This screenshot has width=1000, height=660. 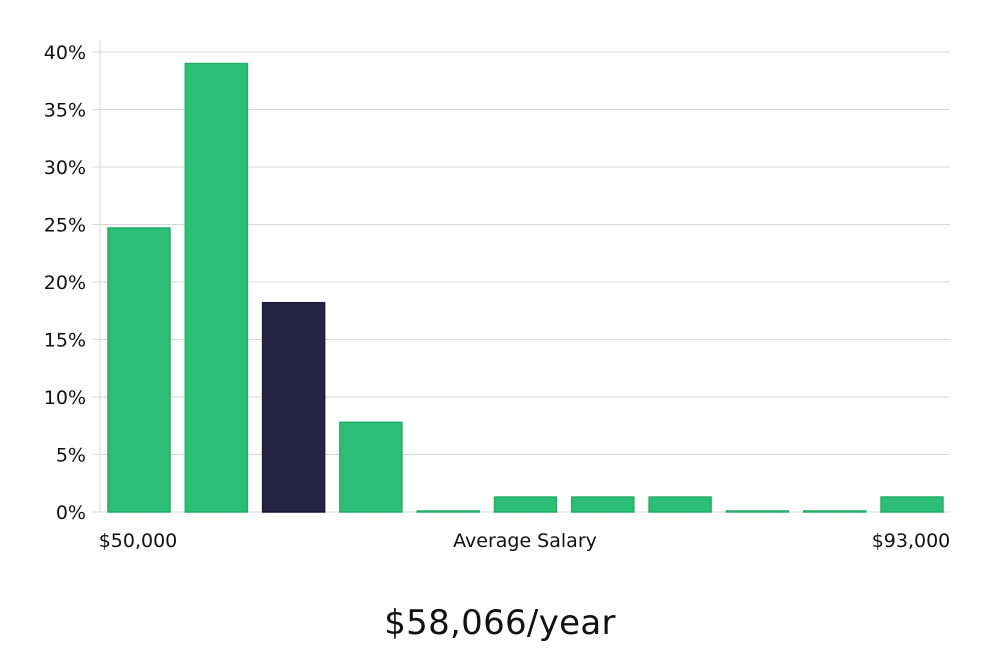 I want to click on y-tick-label-35: 35%, so click(x=65, y=111).